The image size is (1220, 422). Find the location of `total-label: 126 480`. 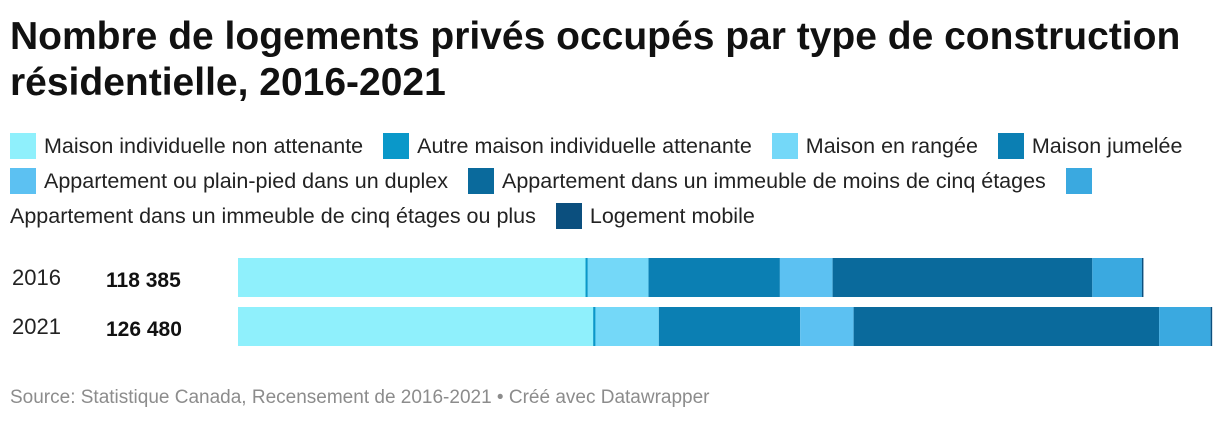

total-label: 126 480 is located at coordinates (144, 329).